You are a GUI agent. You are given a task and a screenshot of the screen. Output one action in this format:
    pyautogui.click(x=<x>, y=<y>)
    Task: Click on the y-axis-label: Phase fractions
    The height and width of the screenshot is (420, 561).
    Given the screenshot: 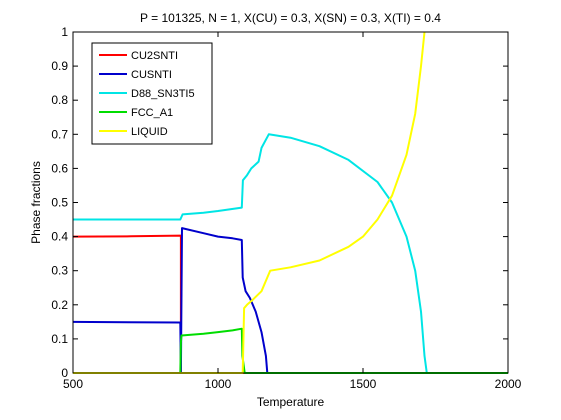 What is the action you would take?
    pyautogui.click(x=36, y=202)
    